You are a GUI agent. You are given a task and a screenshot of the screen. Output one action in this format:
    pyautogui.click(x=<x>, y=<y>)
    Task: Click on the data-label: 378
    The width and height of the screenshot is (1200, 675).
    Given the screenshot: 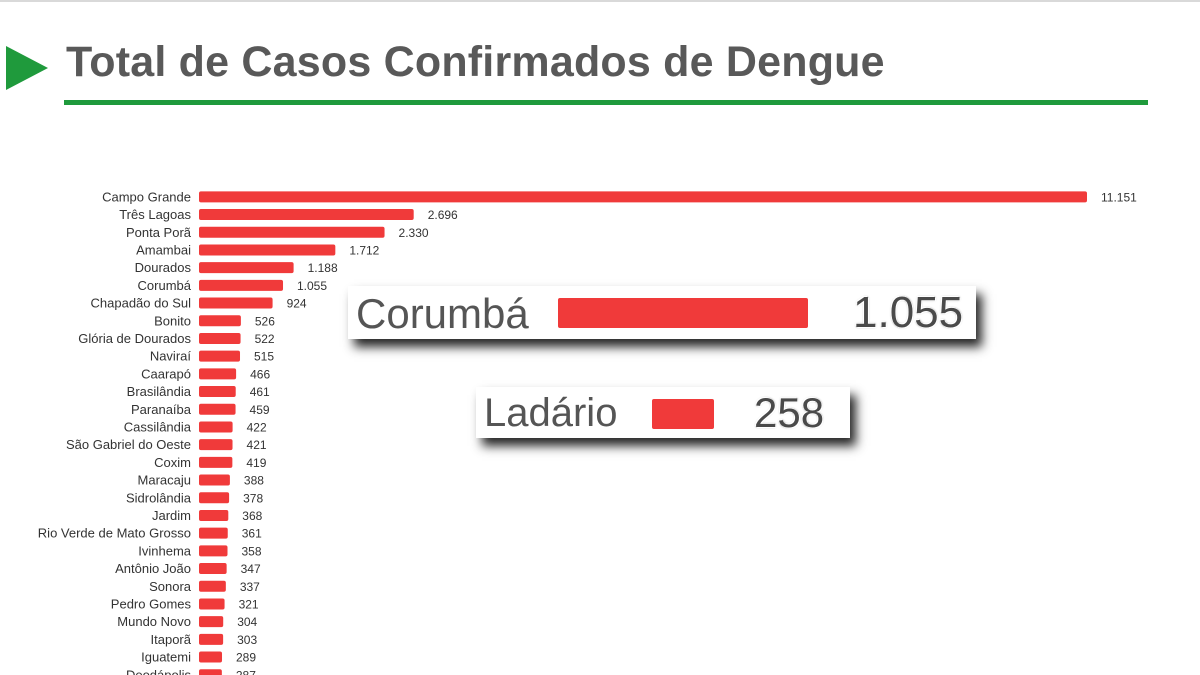 What is the action you would take?
    pyautogui.click(x=253, y=498)
    